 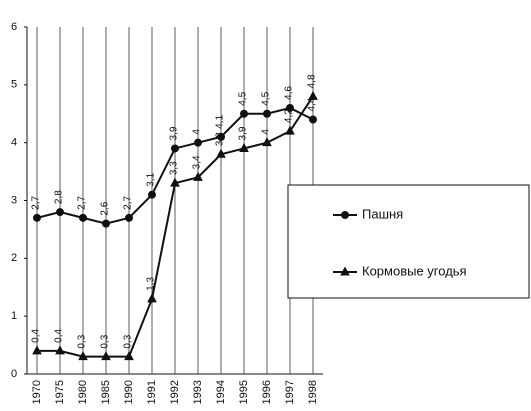 What do you see at coordinates (174, 168) in the screenshot?
I see `data-label: 3,3` at bounding box center [174, 168].